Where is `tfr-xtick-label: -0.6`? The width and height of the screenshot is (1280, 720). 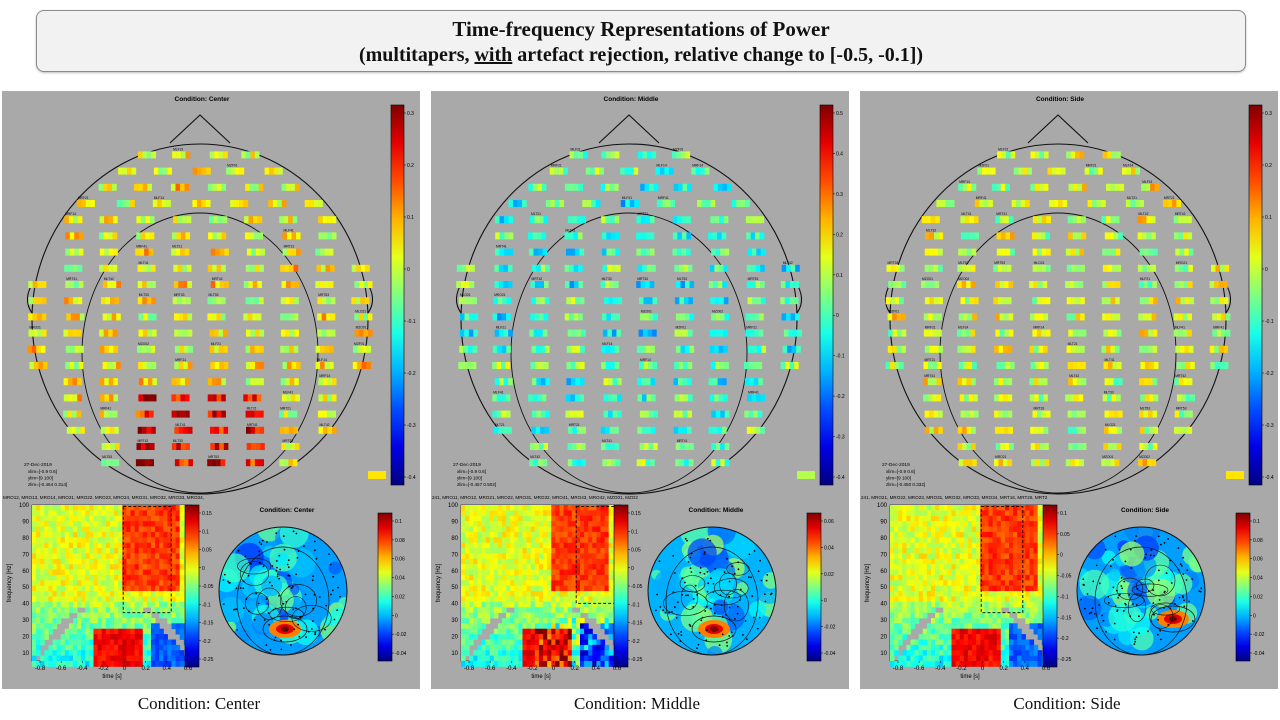
tfr-xtick-label: -0.6 is located at coordinates (61, 669).